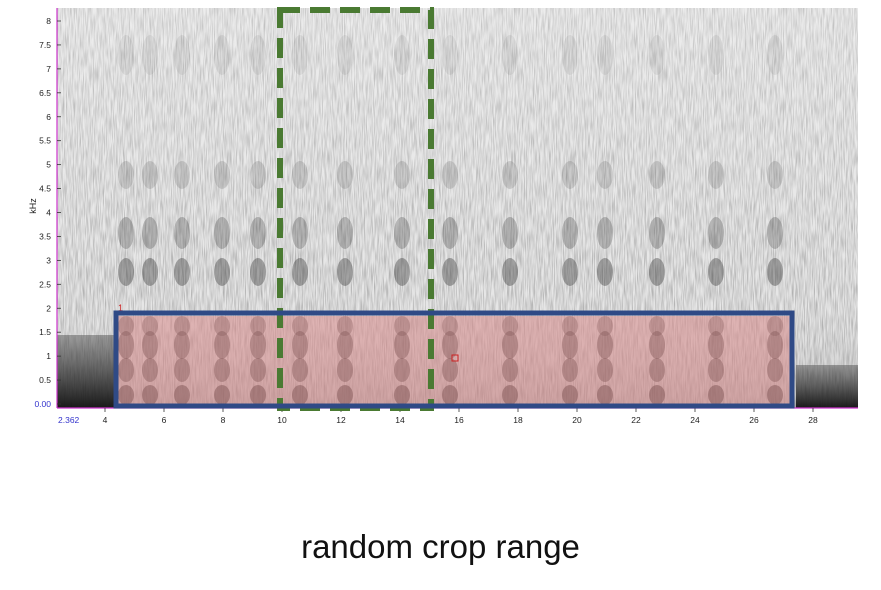 Image resolution: width=881 pixels, height=590 pixels. Describe the element at coordinates (577, 420) in the screenshot. I see `x-tick-label: 20` at that location.